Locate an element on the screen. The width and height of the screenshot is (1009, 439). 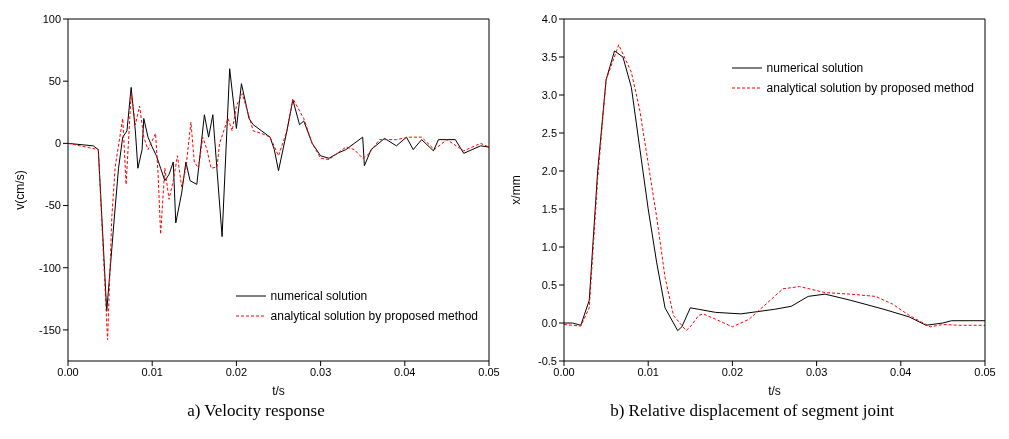
y-tick-label: -100 is located at coordinates (49, 267).